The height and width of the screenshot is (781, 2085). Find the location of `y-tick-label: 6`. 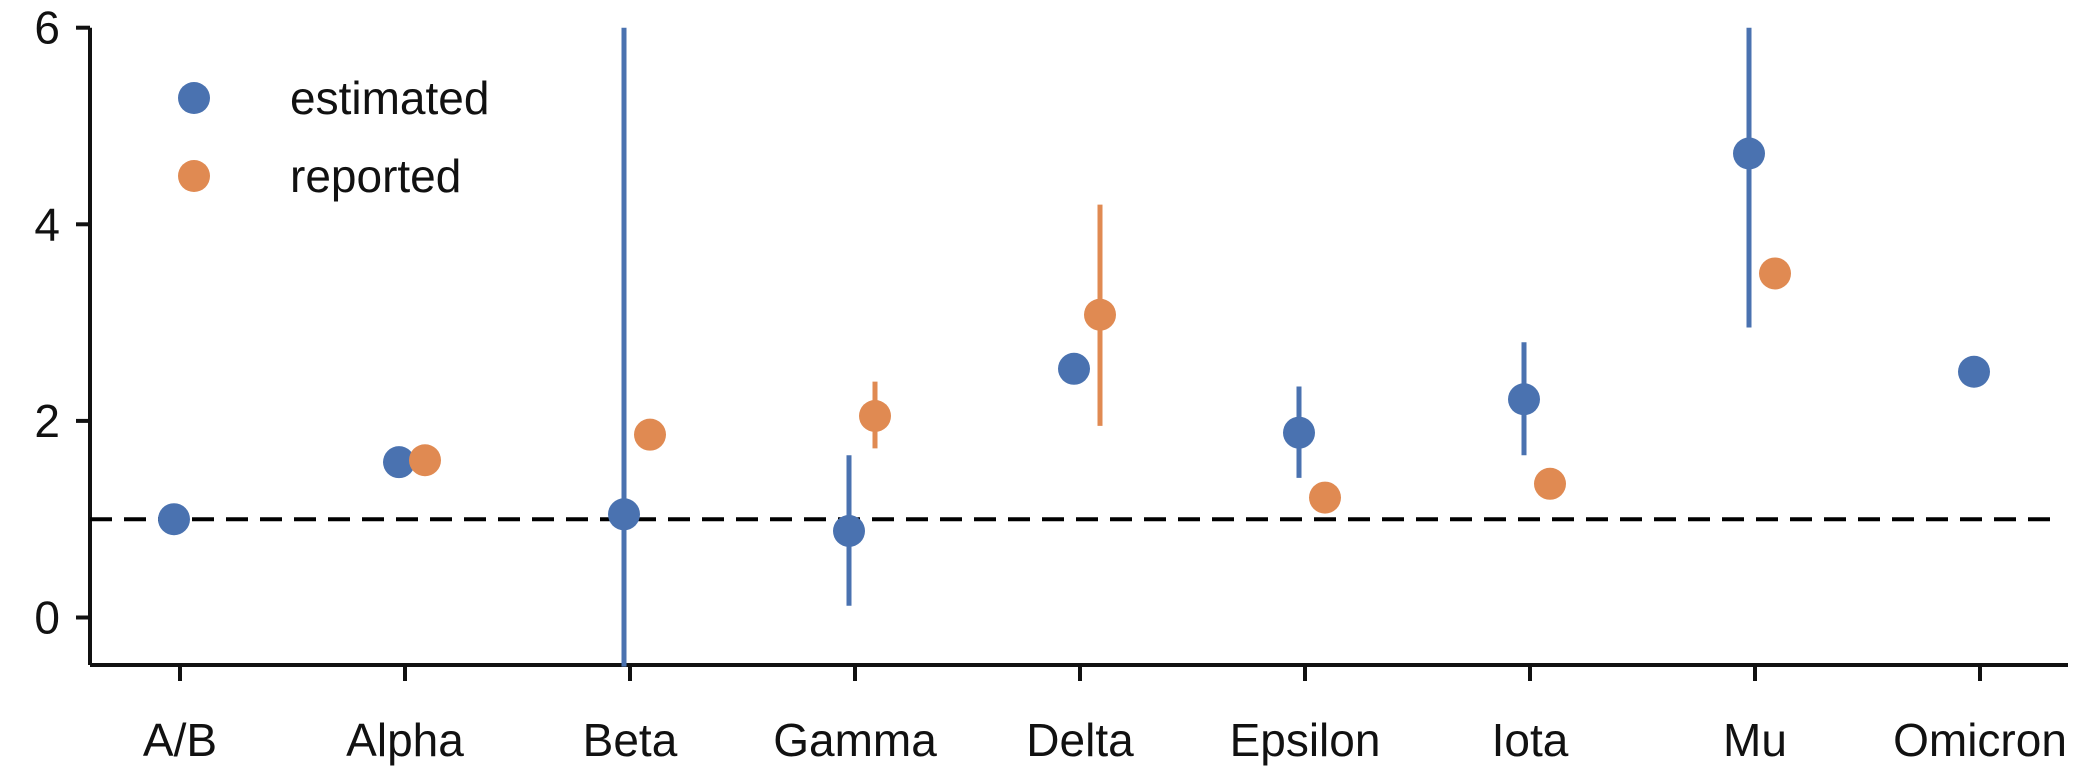

y-tick-label: 6 is located at coordinates (47, 28).